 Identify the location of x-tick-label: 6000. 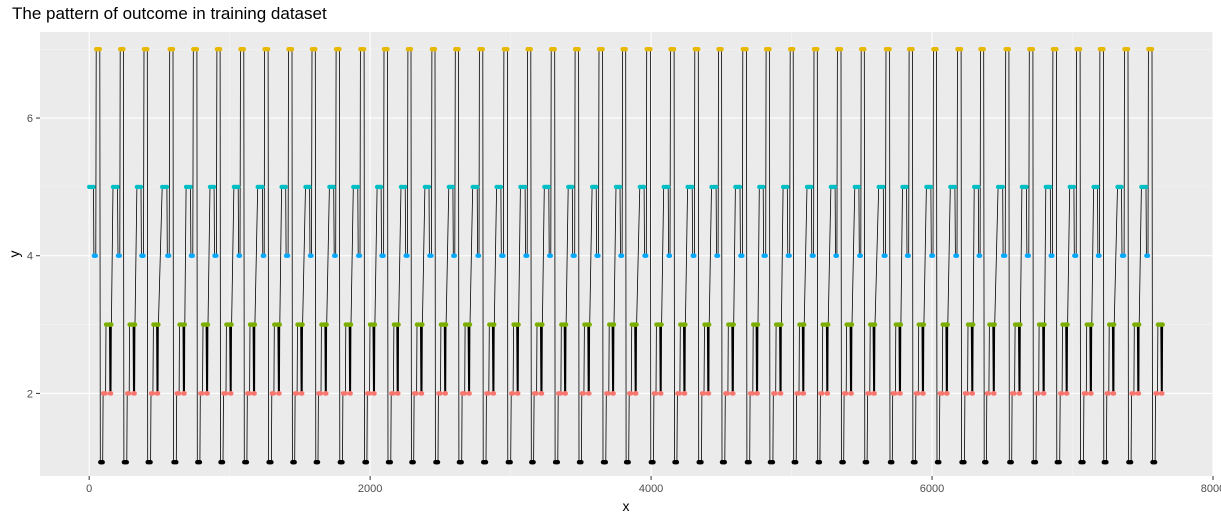
(932, 489).